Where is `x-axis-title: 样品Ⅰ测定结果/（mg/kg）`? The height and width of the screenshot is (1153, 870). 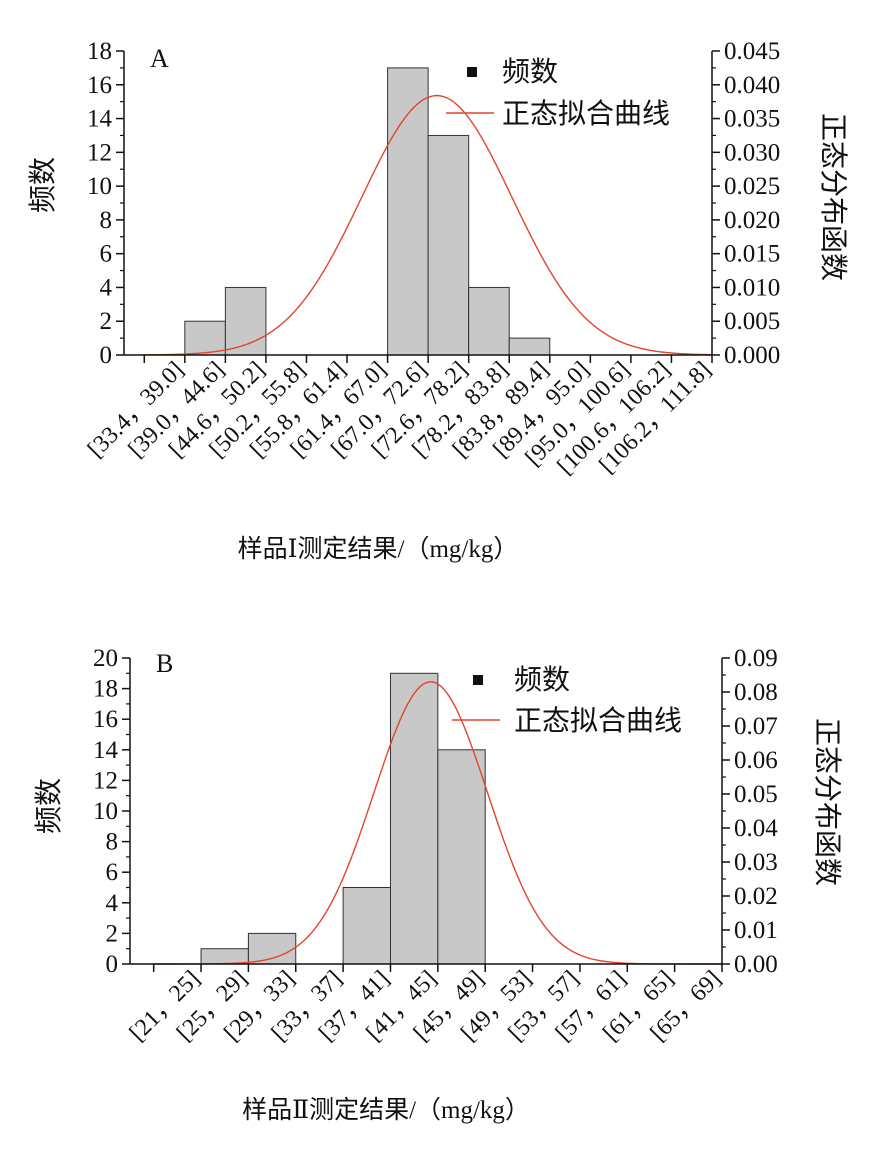
x-axis-title: 样品Ⅰ测定结果/（mg/kg） is located at coordinates (378, 549).